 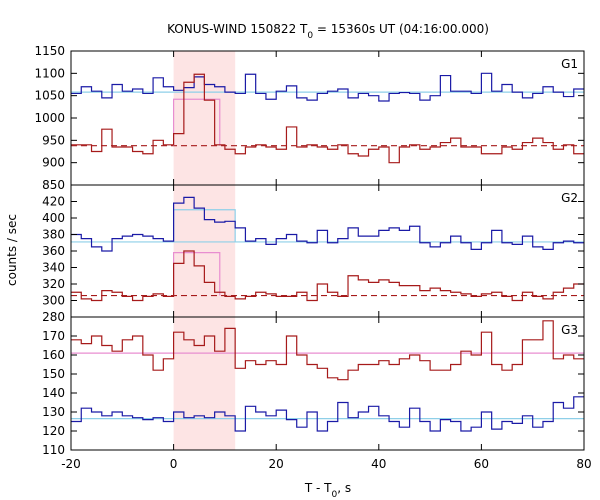 I want to click on y-tick-label: 380, so click(x=53, y=235).